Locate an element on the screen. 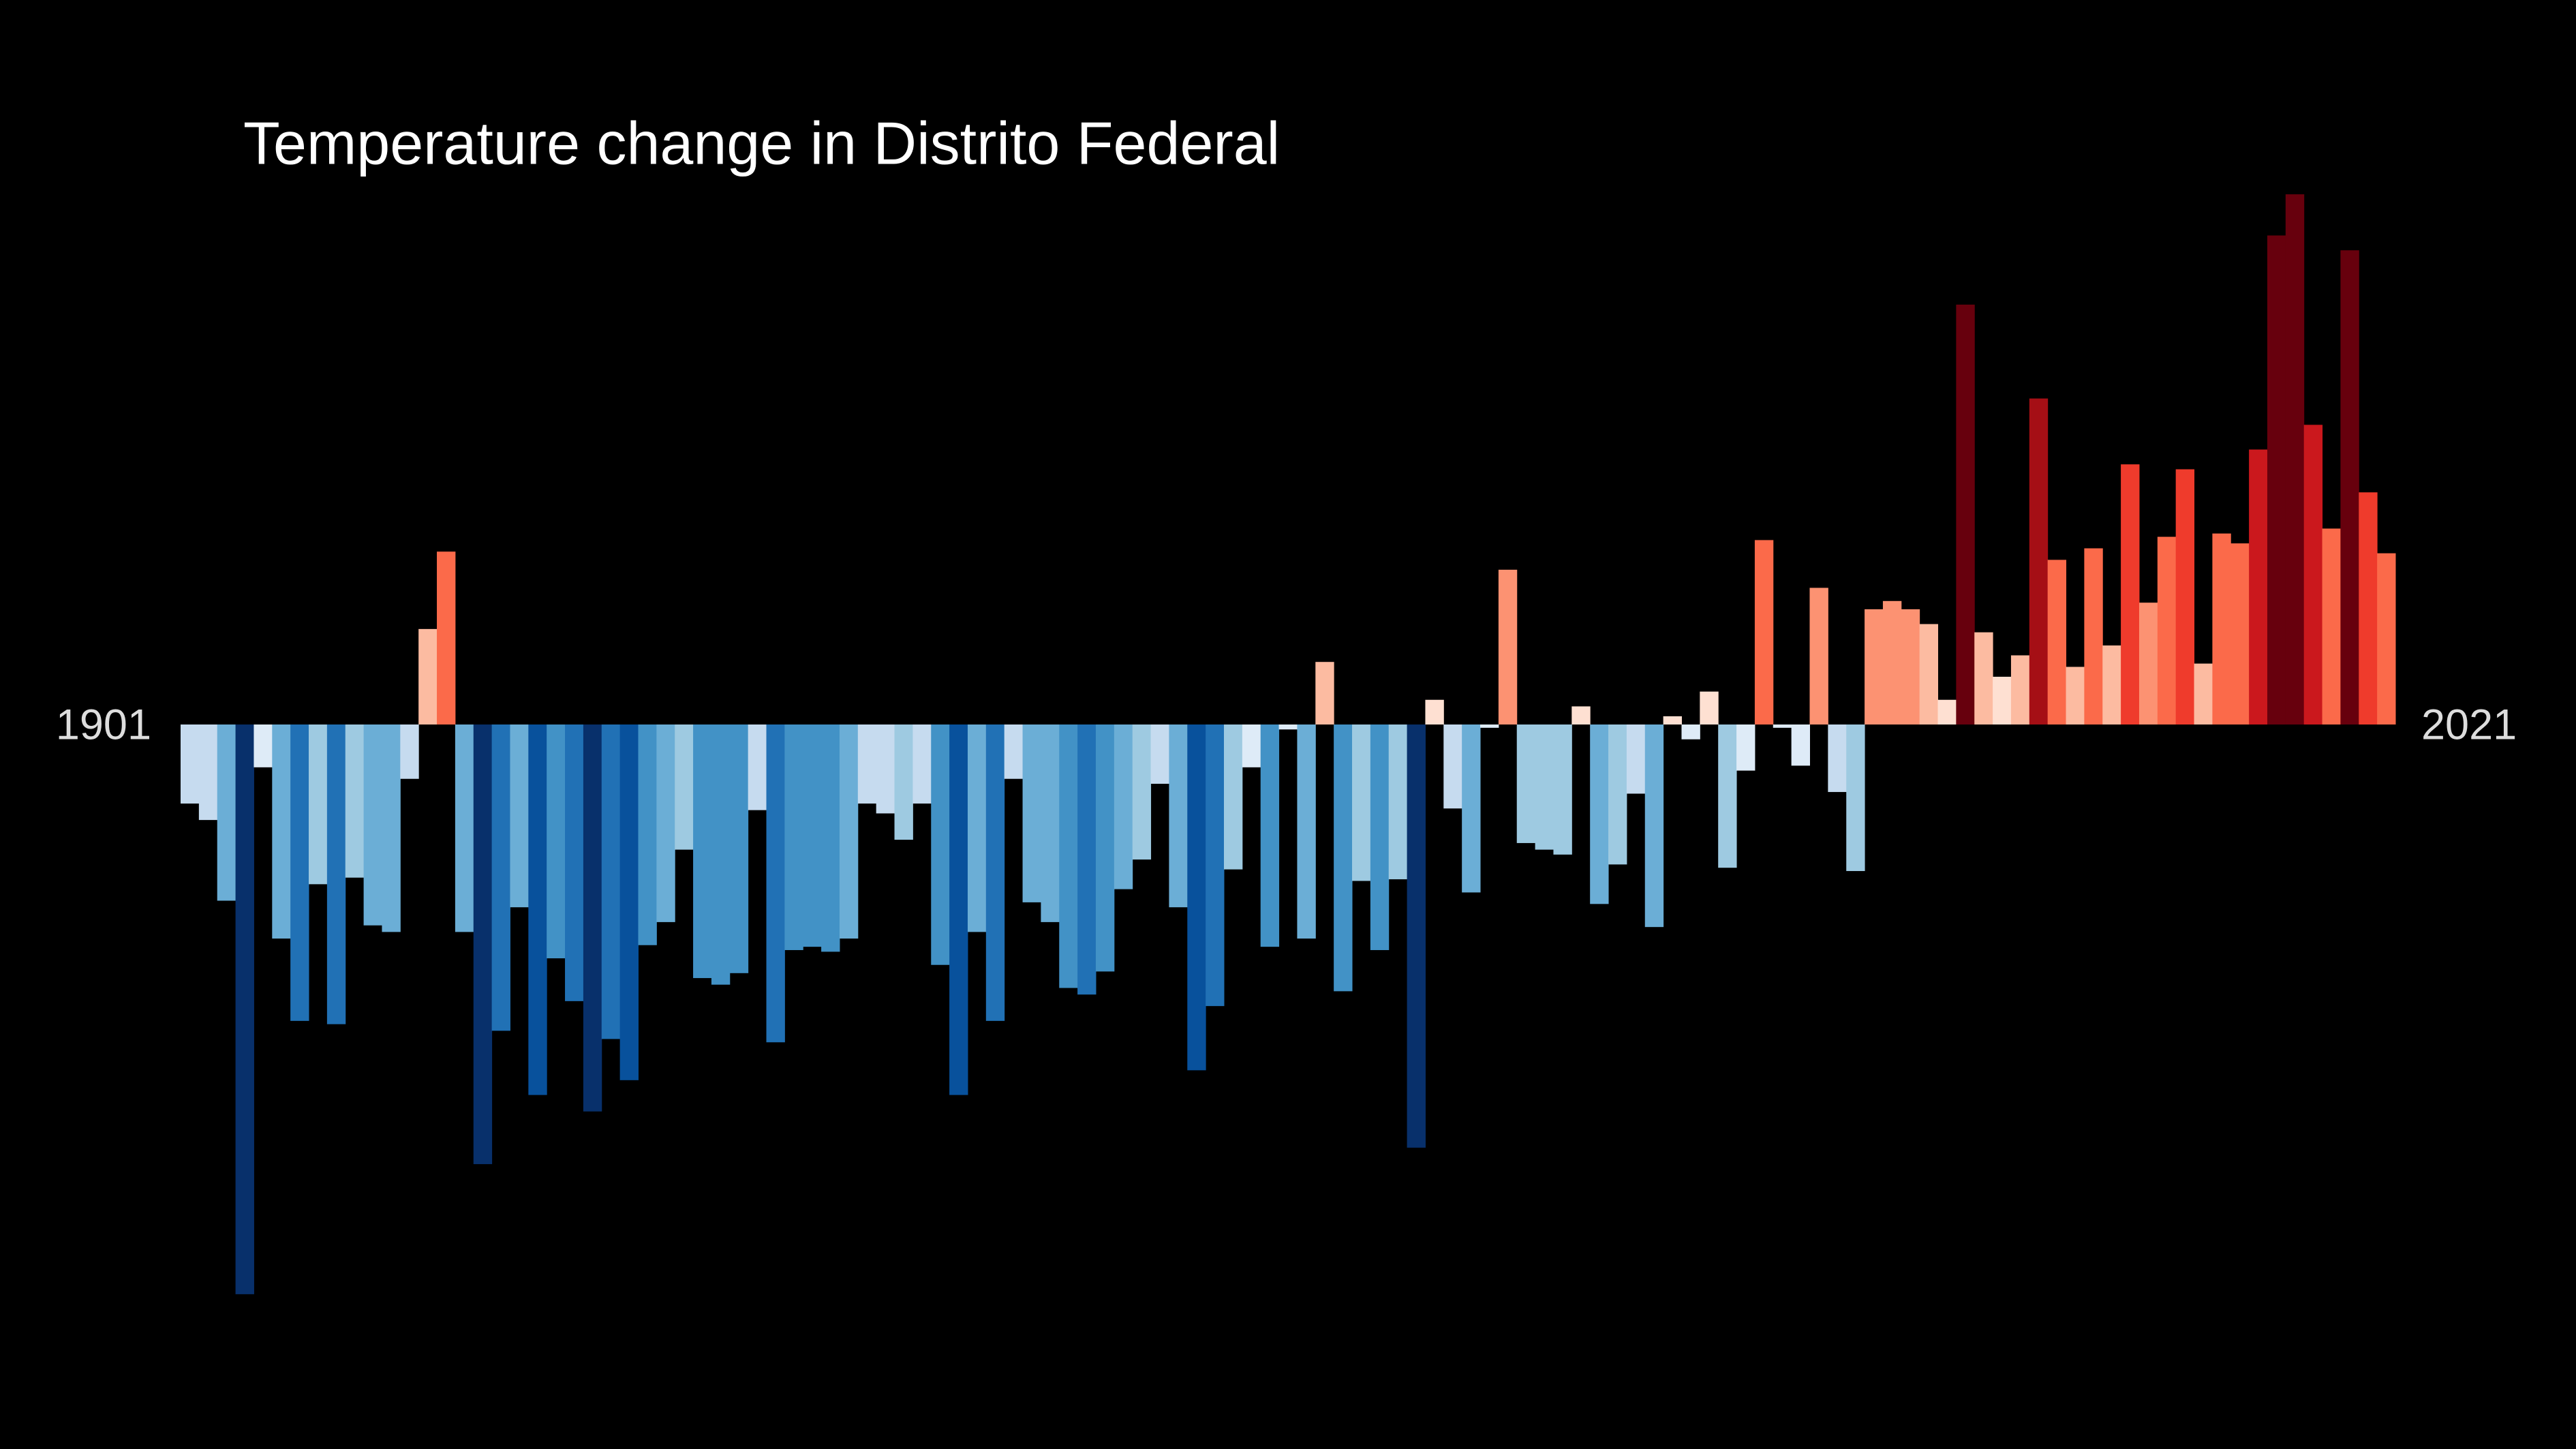  chart-title: Temperature change in Distrito Federal is located at coordinates (762, 143).